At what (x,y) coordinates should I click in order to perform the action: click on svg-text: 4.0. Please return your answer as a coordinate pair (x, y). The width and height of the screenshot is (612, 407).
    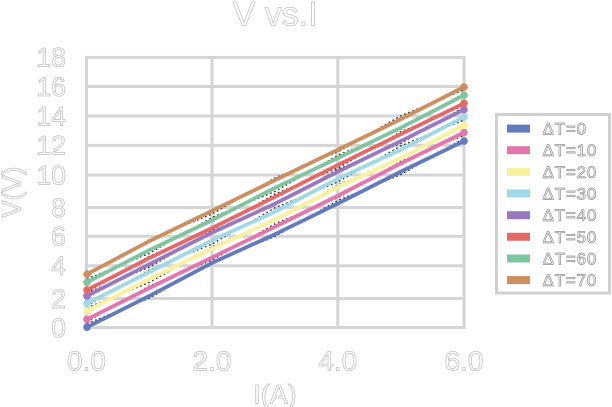
    Looking at the image, I should click on (337, 360).